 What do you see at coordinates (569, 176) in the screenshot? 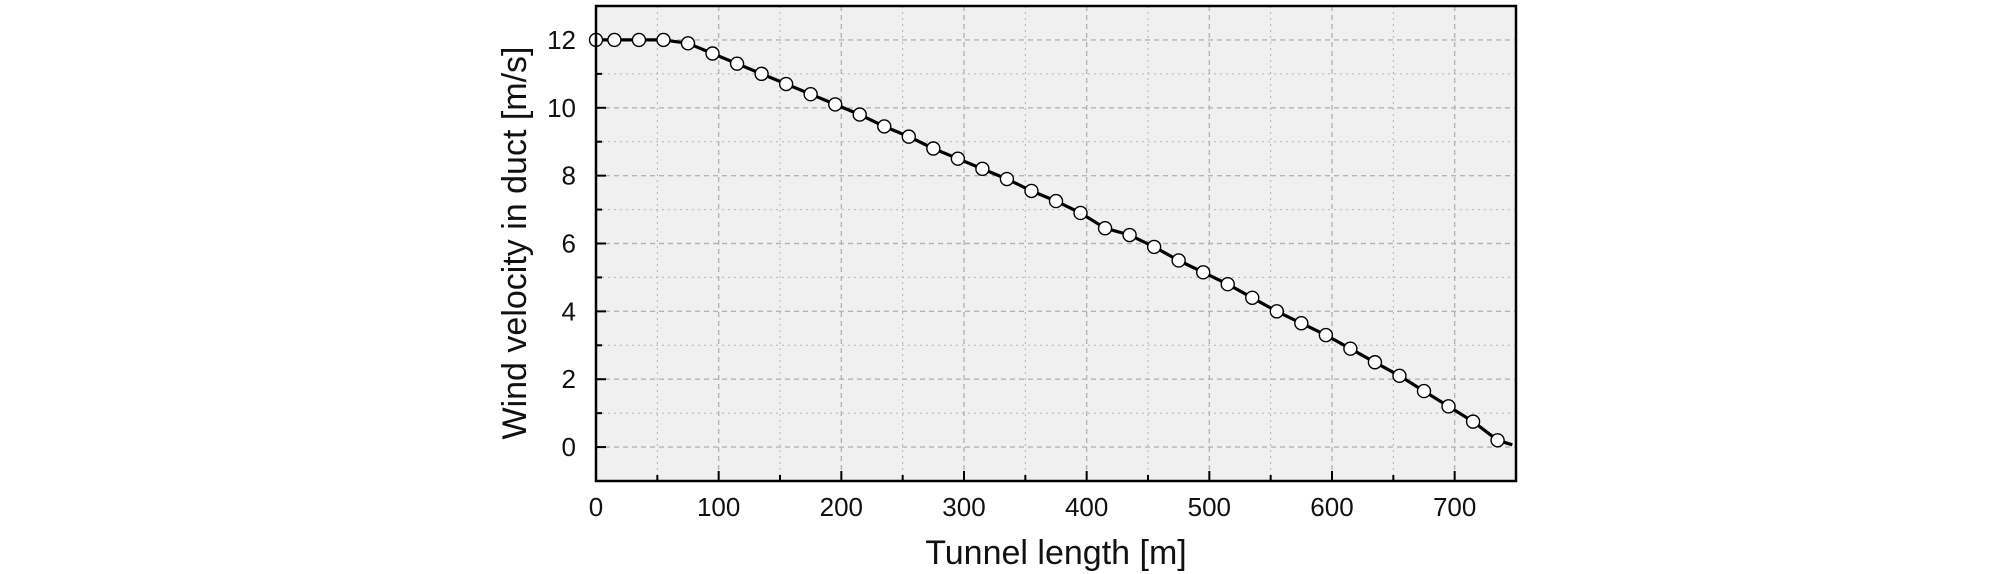
I see `y-tick-label: 8` at bounding box center [569, 176].